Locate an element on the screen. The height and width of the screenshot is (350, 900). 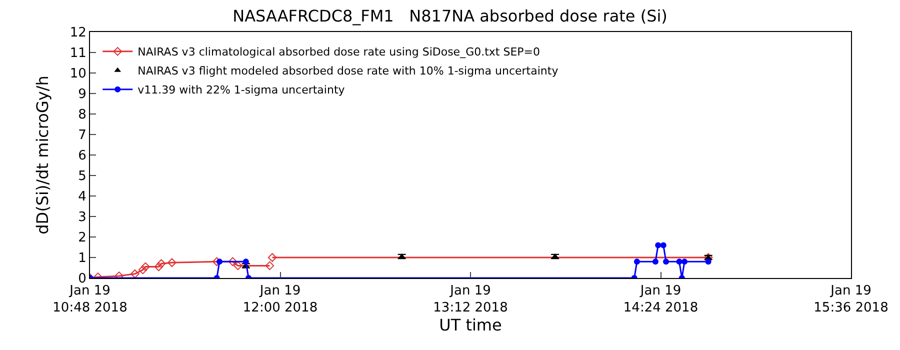
y-tick-label: 7 is located at coordinates (82, 136).